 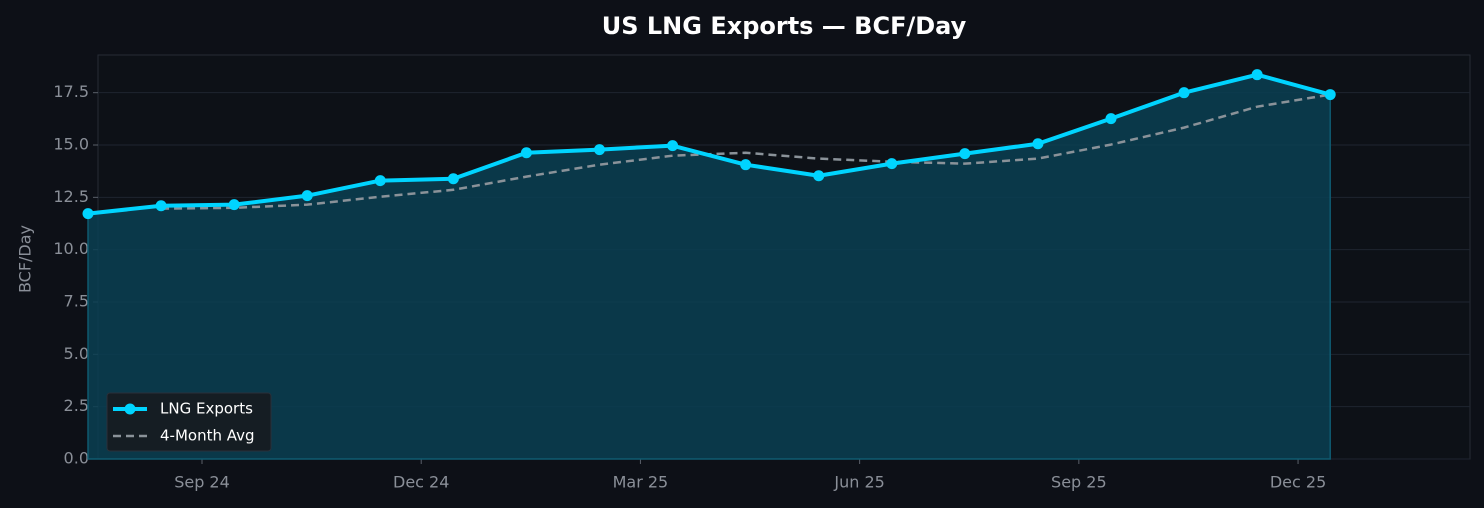 I want to click on y-tick-label: 5.0, so click(x=76, y=353).